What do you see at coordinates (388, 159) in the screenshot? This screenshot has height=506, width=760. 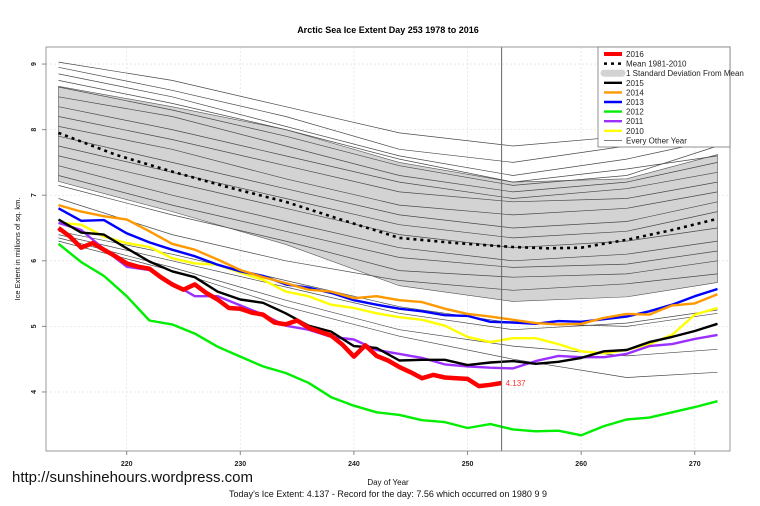 I see `other-year-line` at bounding box center [388, 159].